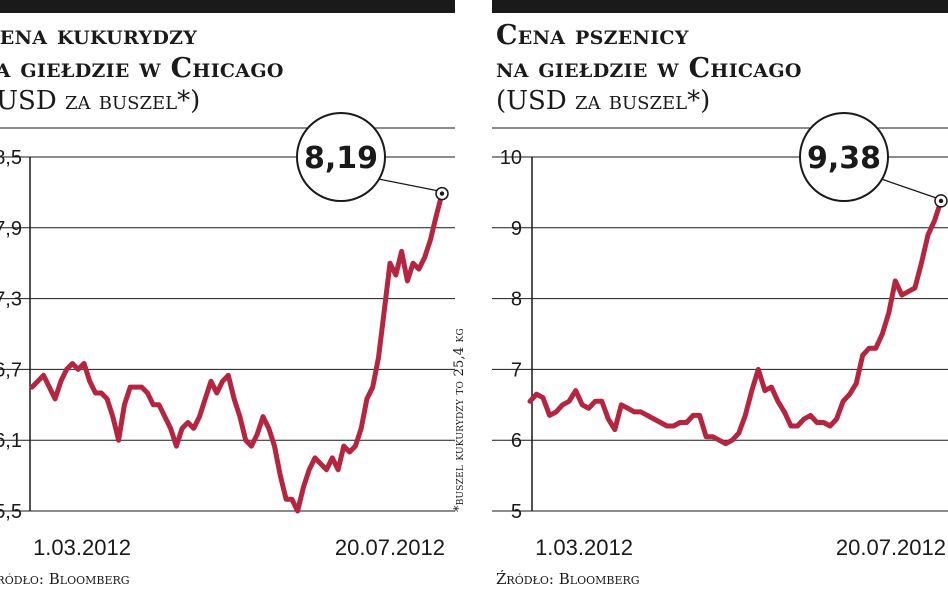  Describe the element at coordinates (11, 229) in the screenshot. I see `corn-y-tick-label: 7,9` at that location.